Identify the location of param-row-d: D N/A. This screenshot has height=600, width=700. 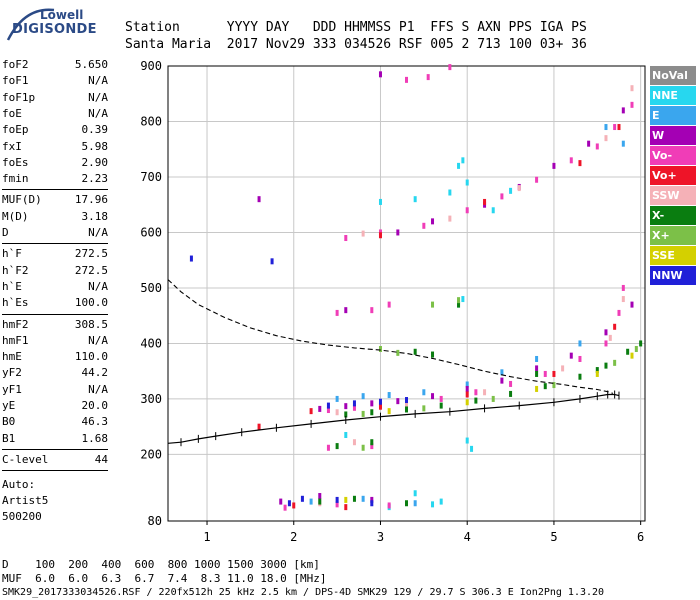
(55, 234).